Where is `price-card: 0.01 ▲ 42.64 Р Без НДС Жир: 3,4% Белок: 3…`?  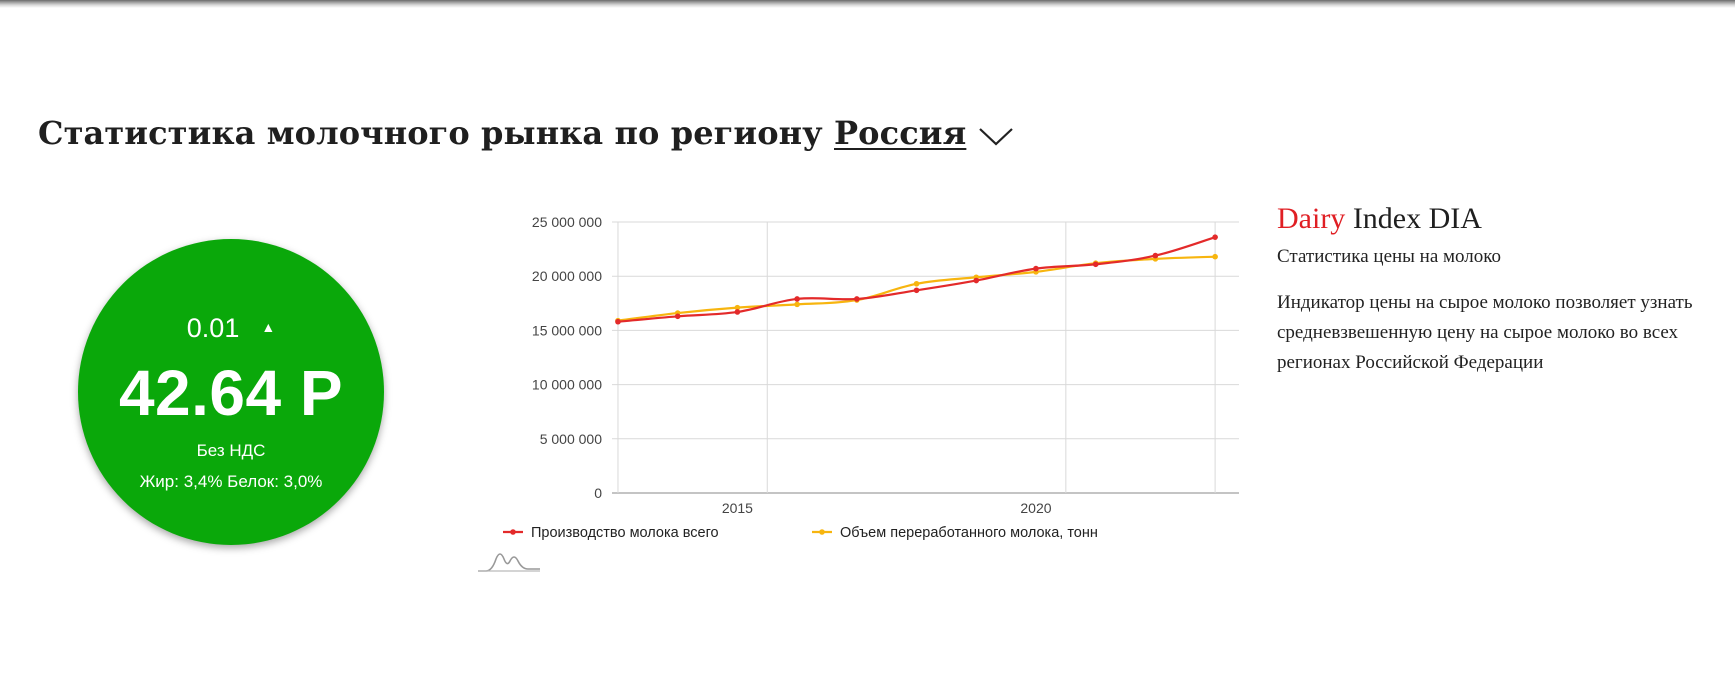
price-card: 0.01 ▲ 42.64 Р Без НДС Жир: 3,4% Белок: 3… is located at coordinates (231, 392).